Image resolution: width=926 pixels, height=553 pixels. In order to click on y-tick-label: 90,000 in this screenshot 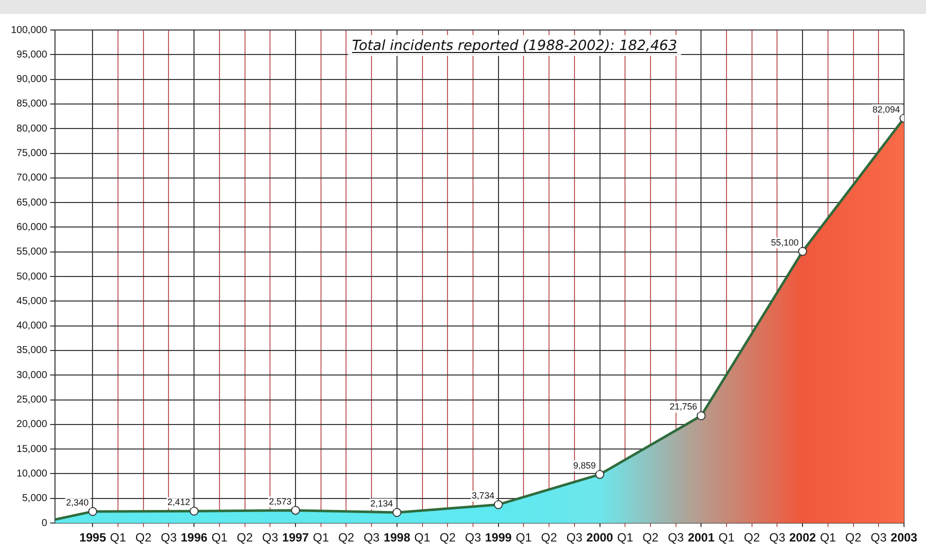, I will do `click(32, 80)`.